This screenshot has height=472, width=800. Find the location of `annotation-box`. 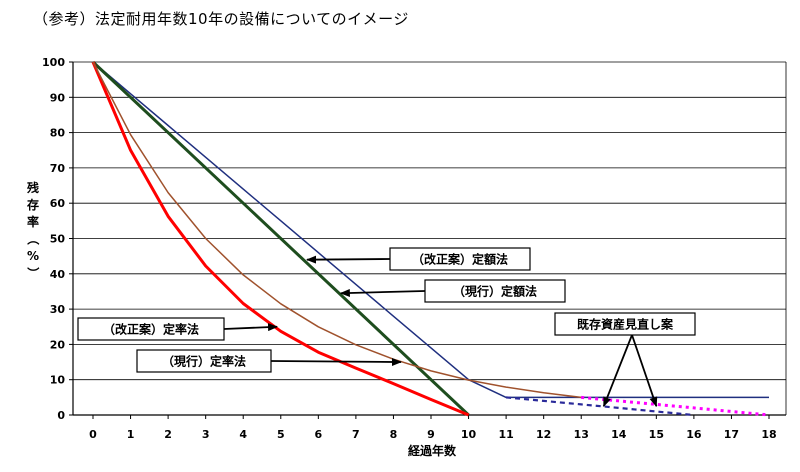

annotation-box is located at coordinates (625, 324).